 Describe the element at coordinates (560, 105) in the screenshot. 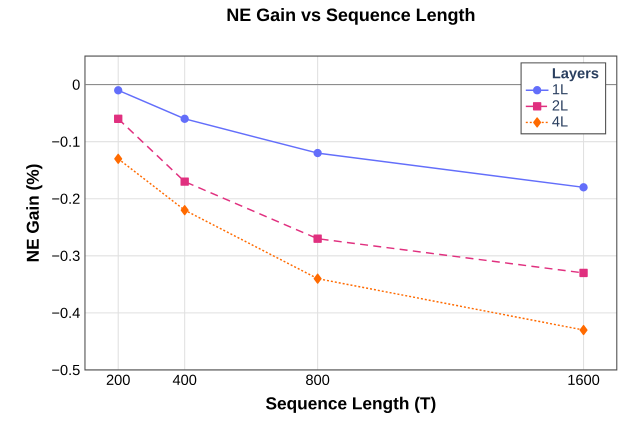

I see `legend-label: 2L` at that location.